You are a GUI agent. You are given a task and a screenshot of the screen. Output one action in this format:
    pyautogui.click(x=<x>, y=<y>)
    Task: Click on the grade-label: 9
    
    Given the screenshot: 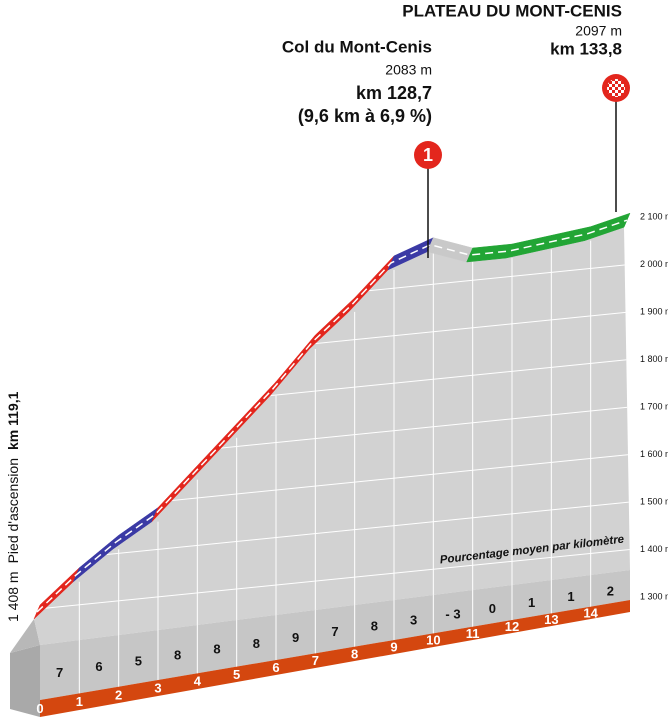 What is the action you would take?
    pyautogui.click(x=295, y=637)
    